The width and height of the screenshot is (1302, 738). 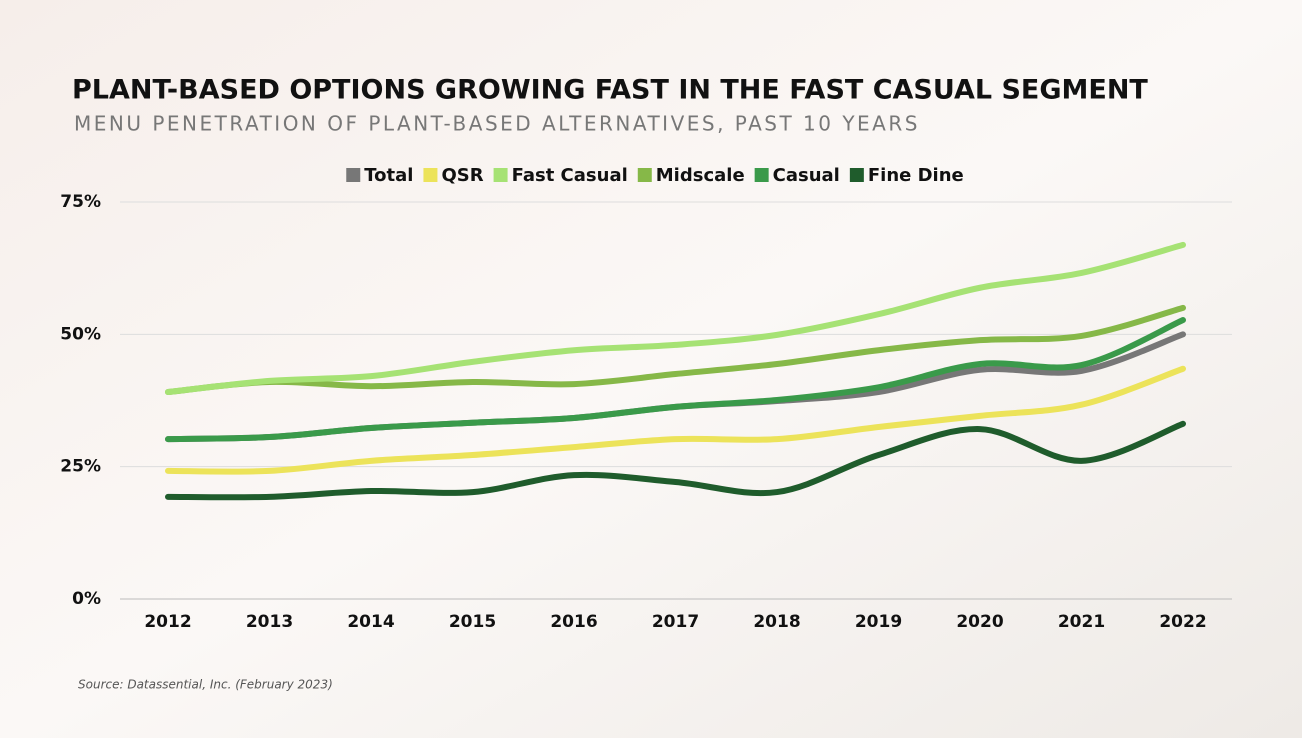 What do you see at coordinates (86, 599) in the screenshot?
I see `y-tick-label: 0%` at bounding box center [86, 599].